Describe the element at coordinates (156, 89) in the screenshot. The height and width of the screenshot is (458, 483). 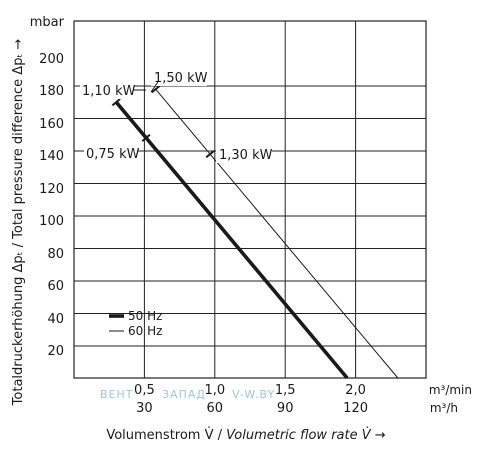
I see `motor-marker-1-50kw` at that location.